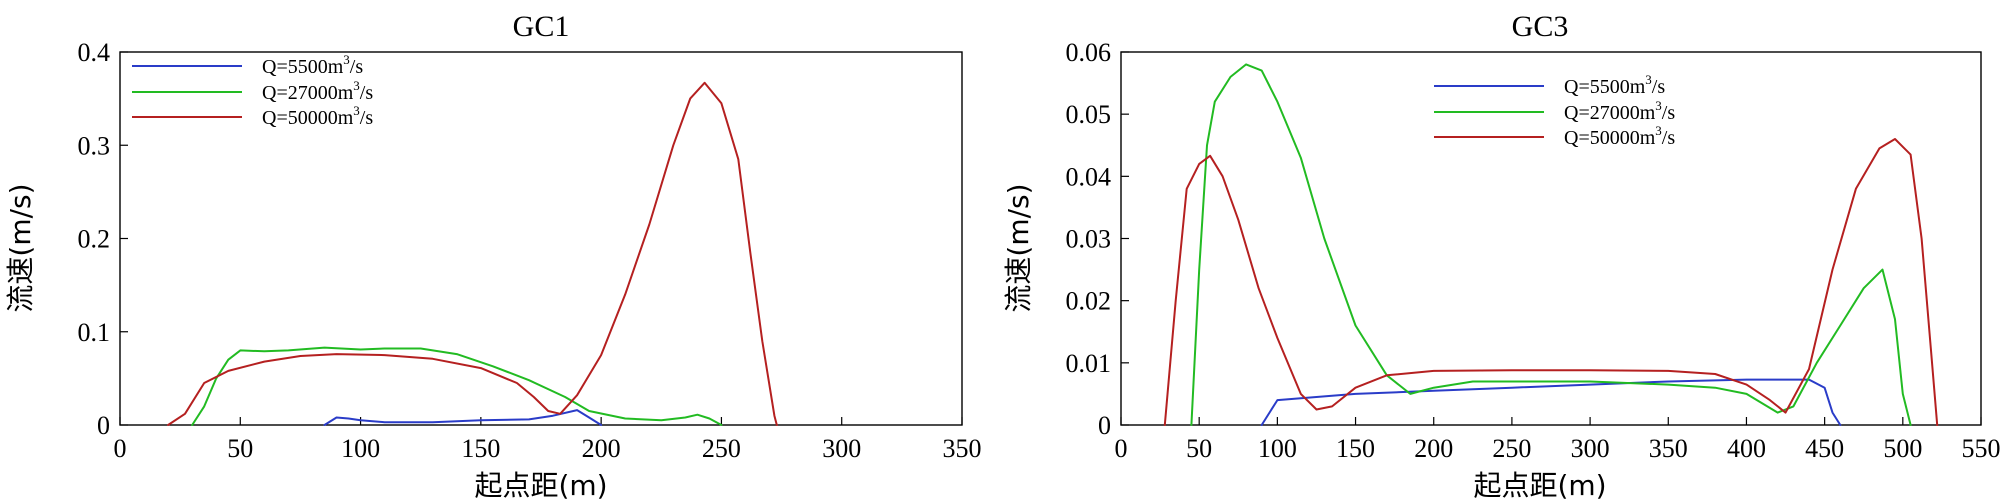 The height and width of the screenshot is (500, 2000). What do you see at coordinates (1089, 301) in the screenshot?
I see `y-tick-label: 0.02` at bounding box center [1089, 301].